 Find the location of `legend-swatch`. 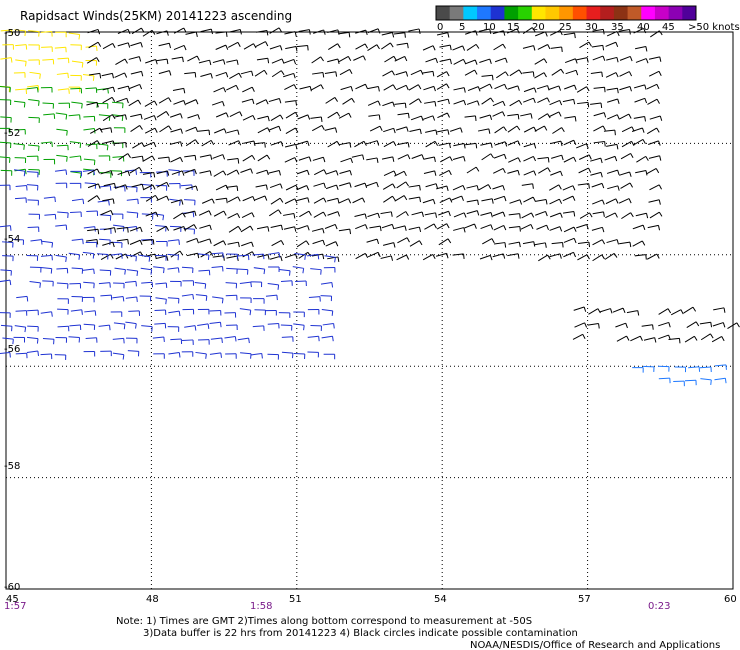

legend-swatch is located at coordinates (634, 13).